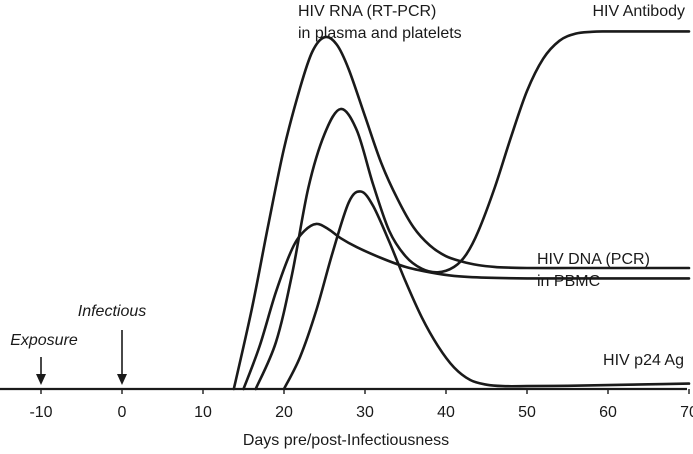 The image size is (693, 454). What do you see at coordinates (284, 412) in the screenshot?
I see `x-tick-label: 20` at bounding box center [284, 412].